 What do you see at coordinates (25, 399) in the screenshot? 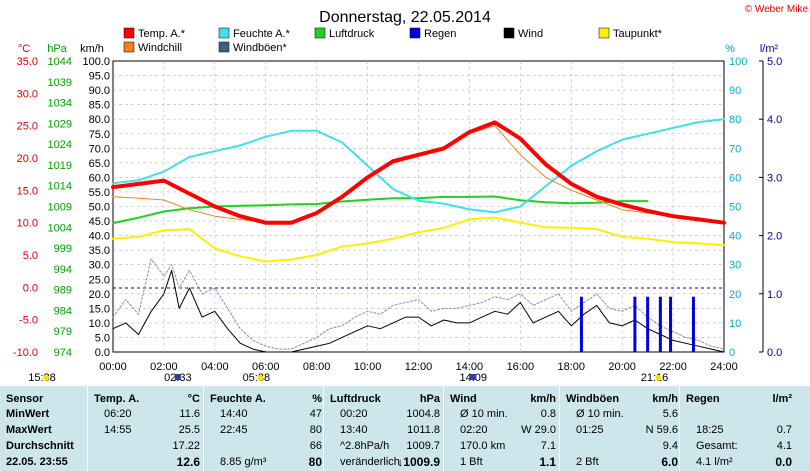
I see `table-header-sensor: Sensor` at bounding box center [25, 399].